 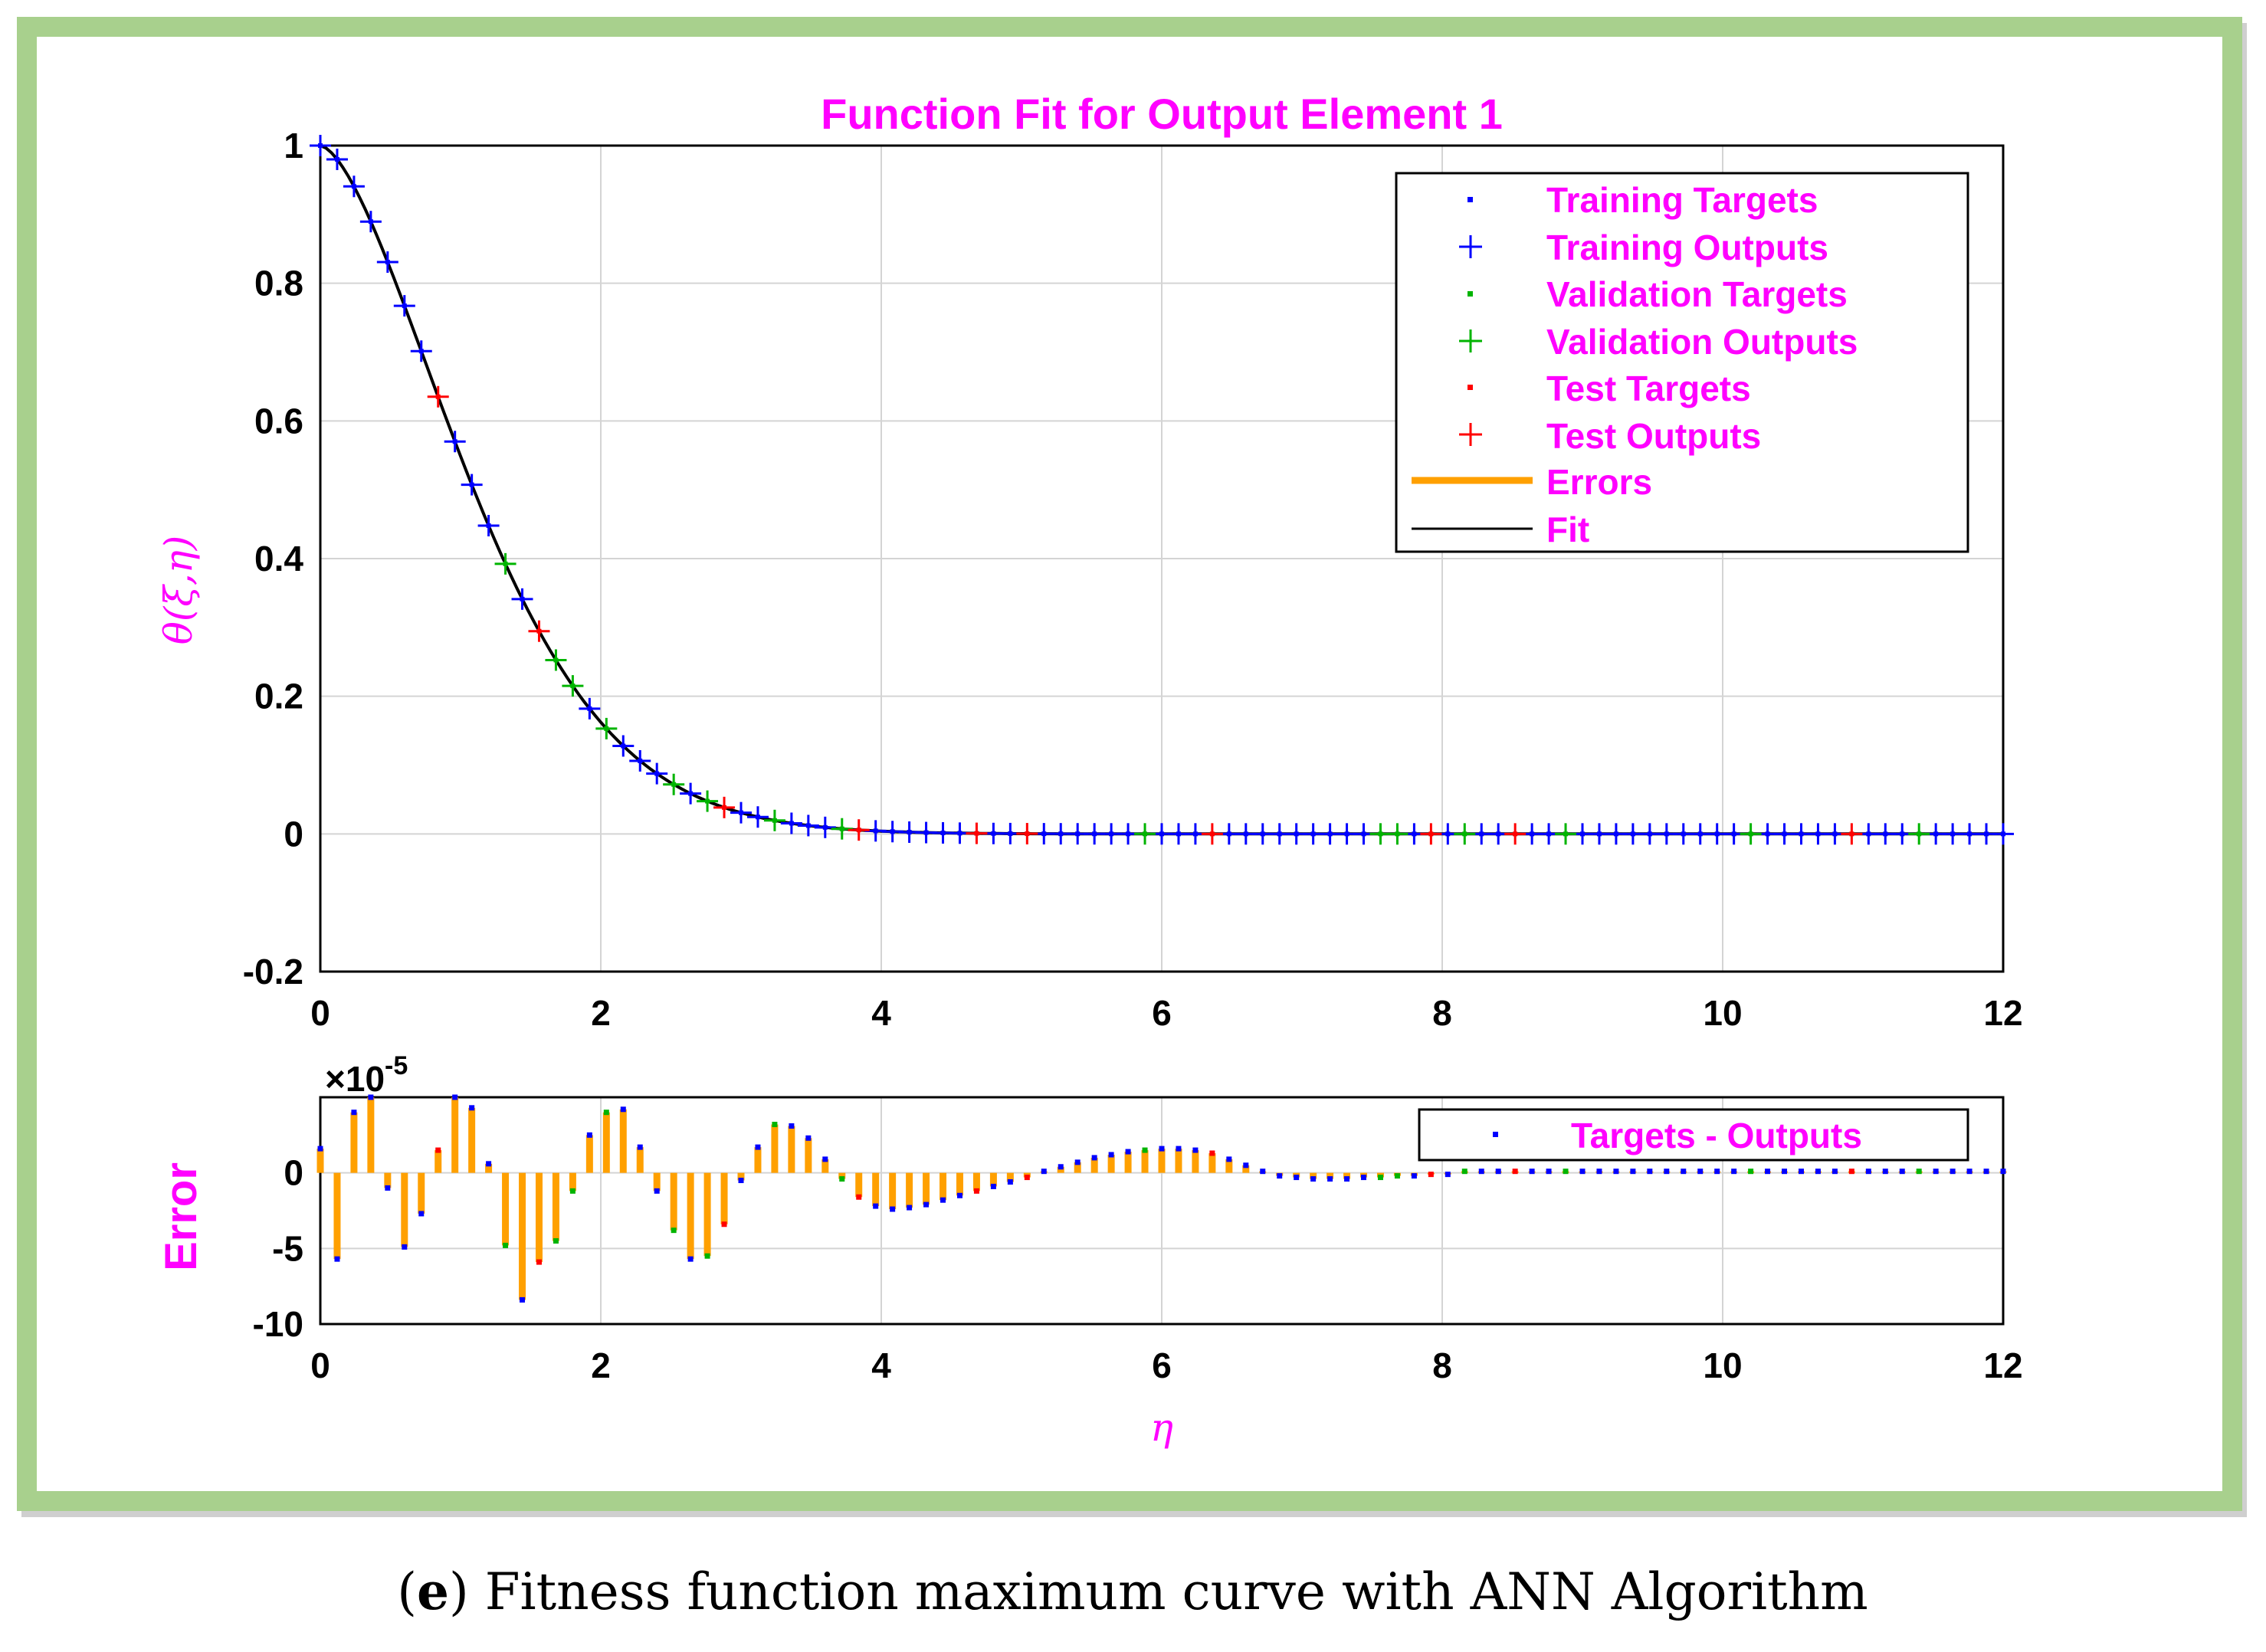 I want to click on error-x-tick-label: 12, so click(x=2003, y=1366).